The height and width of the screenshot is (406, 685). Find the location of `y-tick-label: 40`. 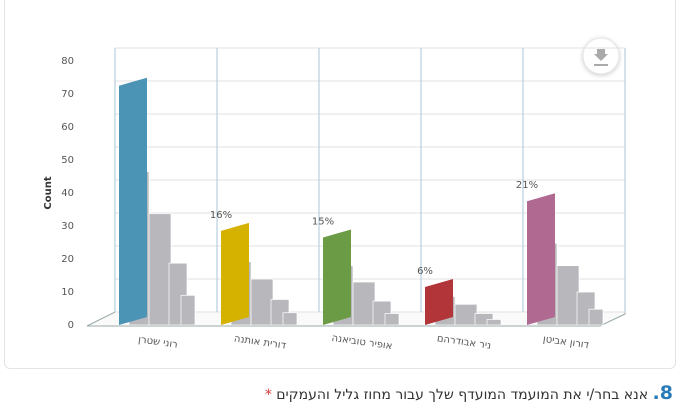

y-tick-label: 40 is located at coordinates (67, 193).